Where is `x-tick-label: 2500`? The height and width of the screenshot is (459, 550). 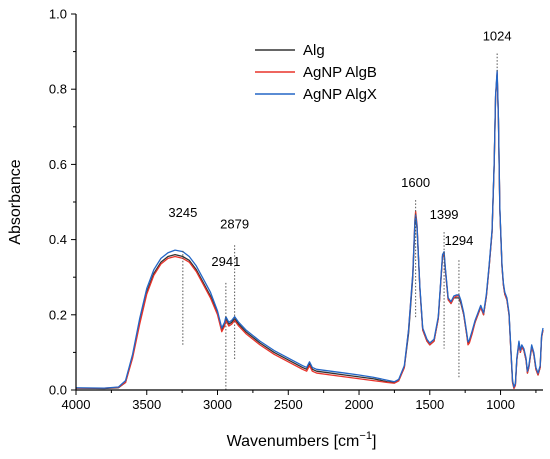 x-tick-label: 2500 is located at coordinates (288, 404).